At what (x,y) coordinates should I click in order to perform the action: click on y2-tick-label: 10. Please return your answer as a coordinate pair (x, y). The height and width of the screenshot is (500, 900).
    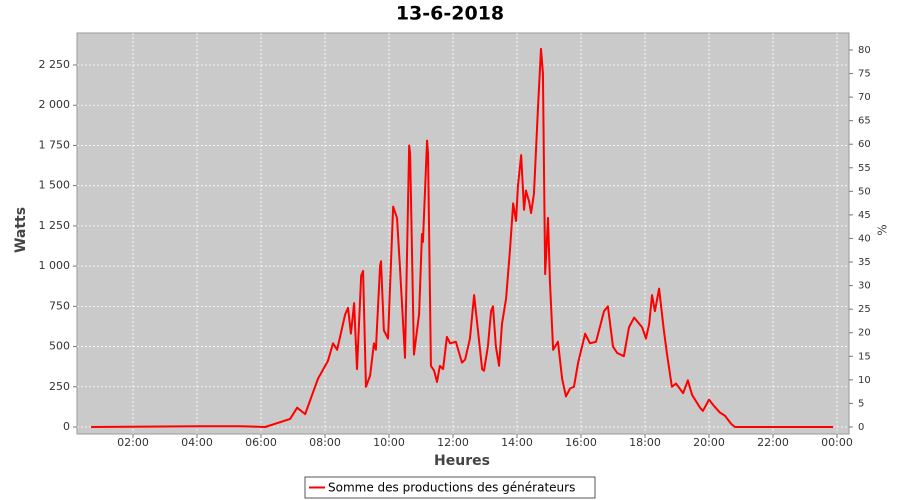
    Looking at the image, I should click on (864, 380).